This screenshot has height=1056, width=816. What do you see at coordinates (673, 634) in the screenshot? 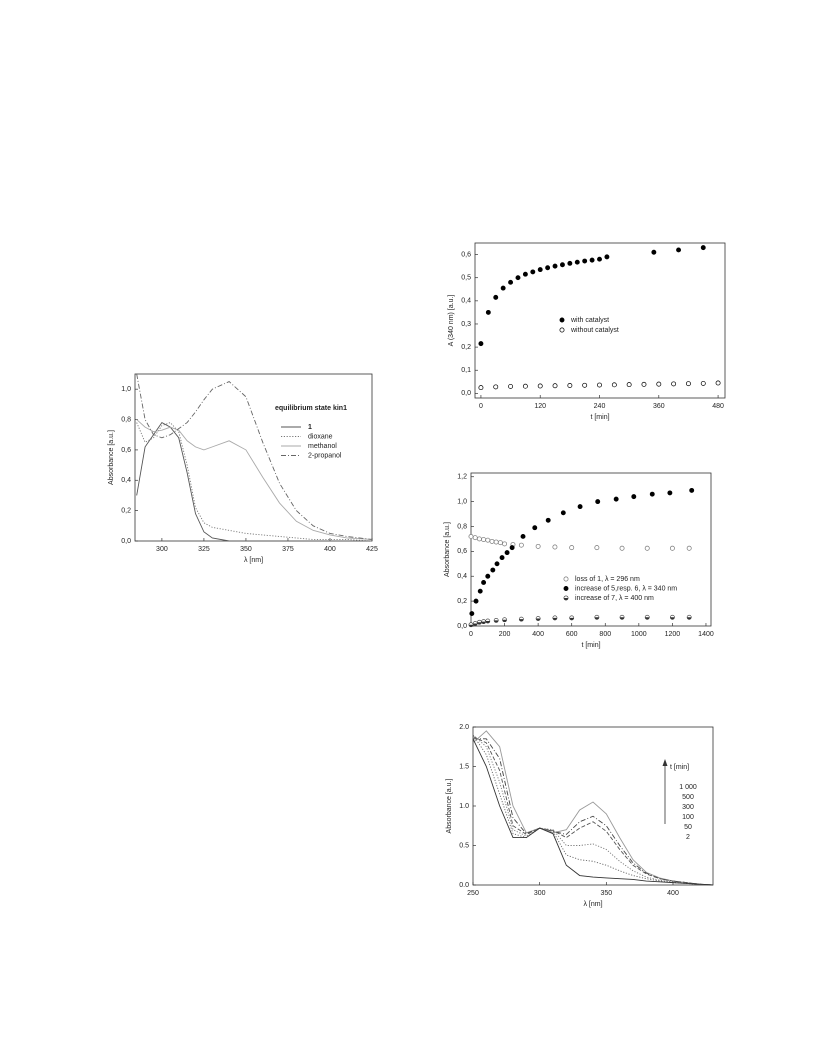
I see `x-tick-label: 1200` at bounding box center [673, 634].